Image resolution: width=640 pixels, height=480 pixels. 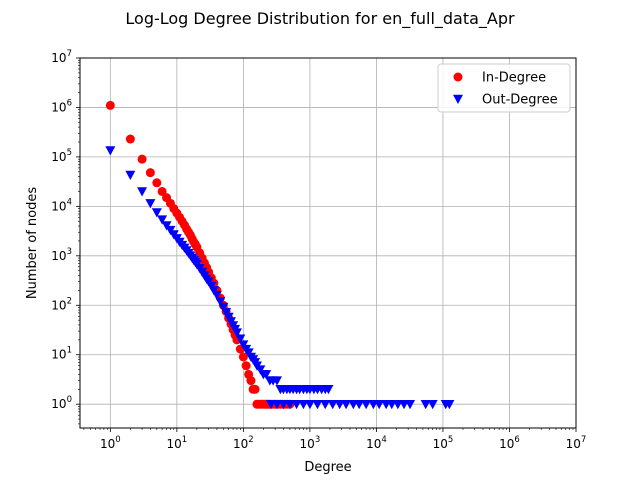 I want to click on x-tick-label: 10⁷, so click(x=576, y=443).